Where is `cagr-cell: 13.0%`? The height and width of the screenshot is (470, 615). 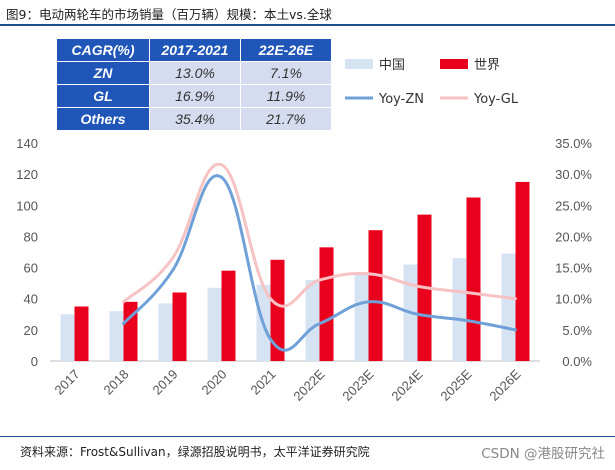 cagr-cell: 13.0% is located at coordinates (195, 73).